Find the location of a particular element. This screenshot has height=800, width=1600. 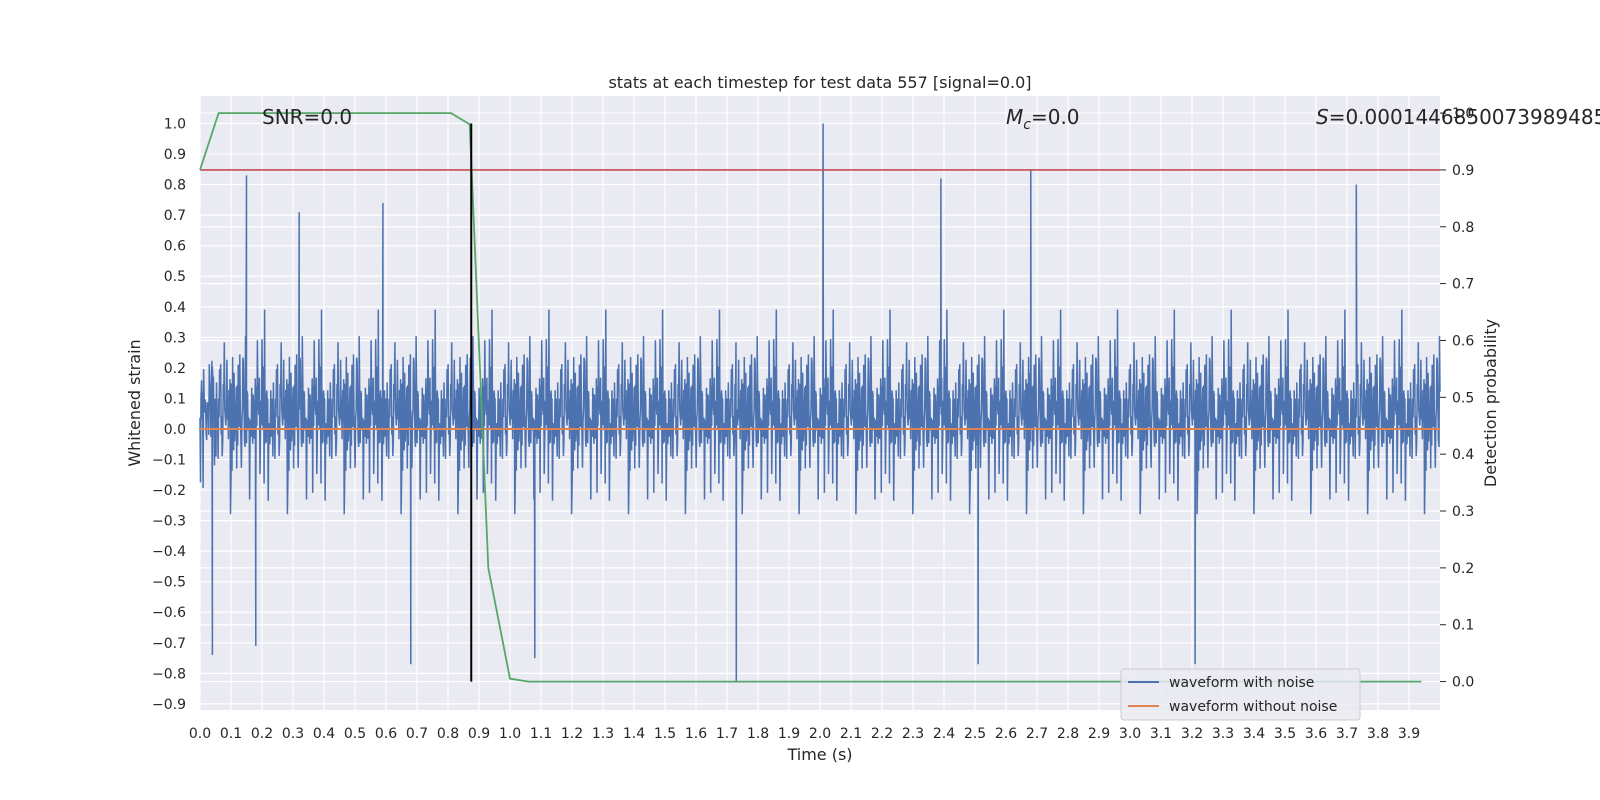

x-tick-label: 1.8 is located at coordinates (758, 734).